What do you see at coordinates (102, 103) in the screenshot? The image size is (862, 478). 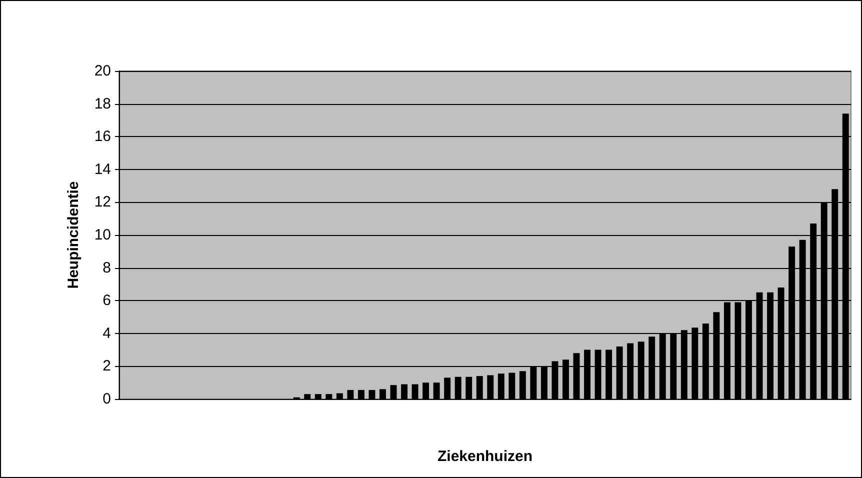 I see `y-tick-label: 18` at bounding box center [102, 103].